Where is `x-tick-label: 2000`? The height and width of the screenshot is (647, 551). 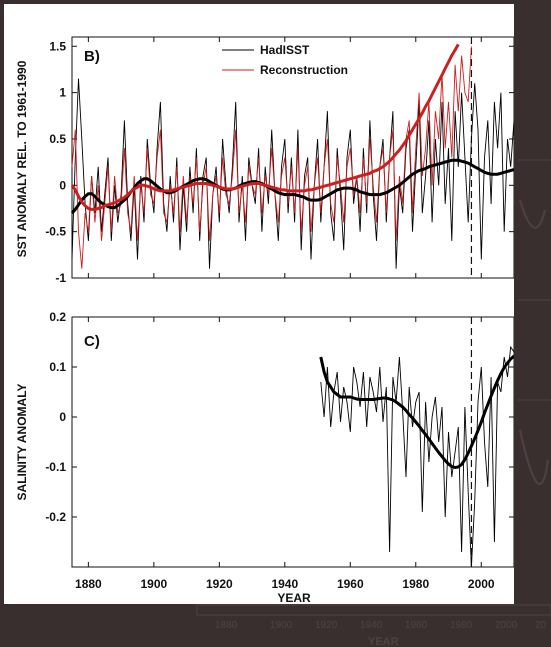 x-tick-label: 2000 is located at coordinates (481, 584).